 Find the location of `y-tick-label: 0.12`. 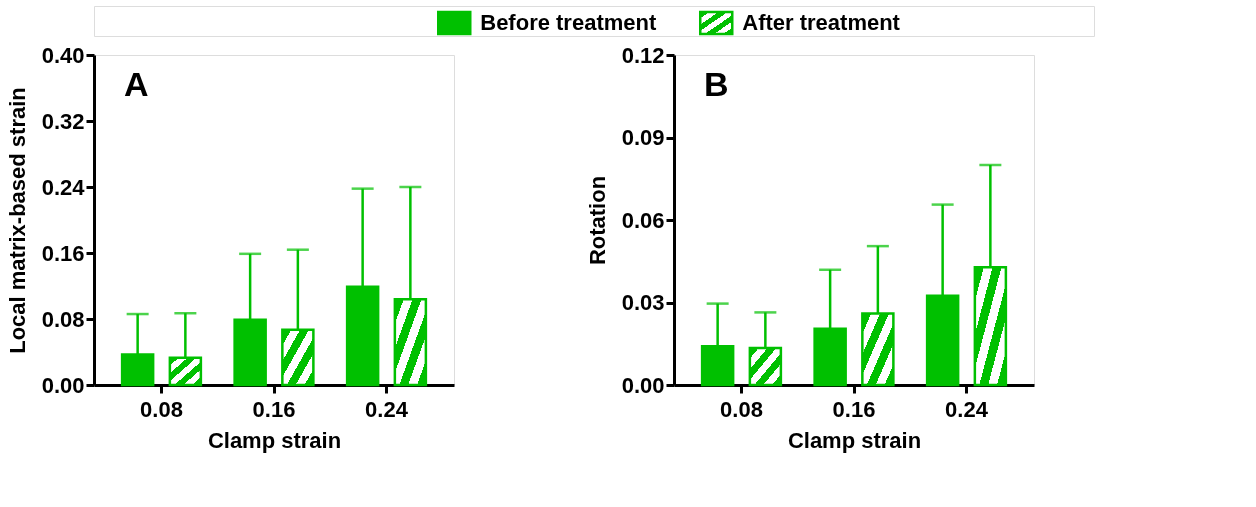

y-tick-label: 0.12 is located at coordinates (643, 55).